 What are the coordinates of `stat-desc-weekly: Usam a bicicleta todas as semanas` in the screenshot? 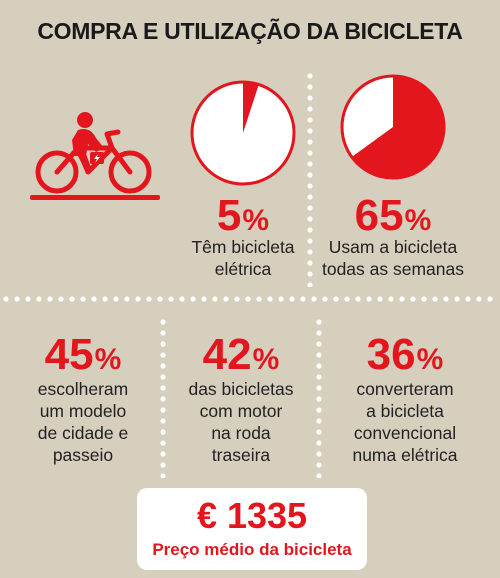 It's located at (393, 258).